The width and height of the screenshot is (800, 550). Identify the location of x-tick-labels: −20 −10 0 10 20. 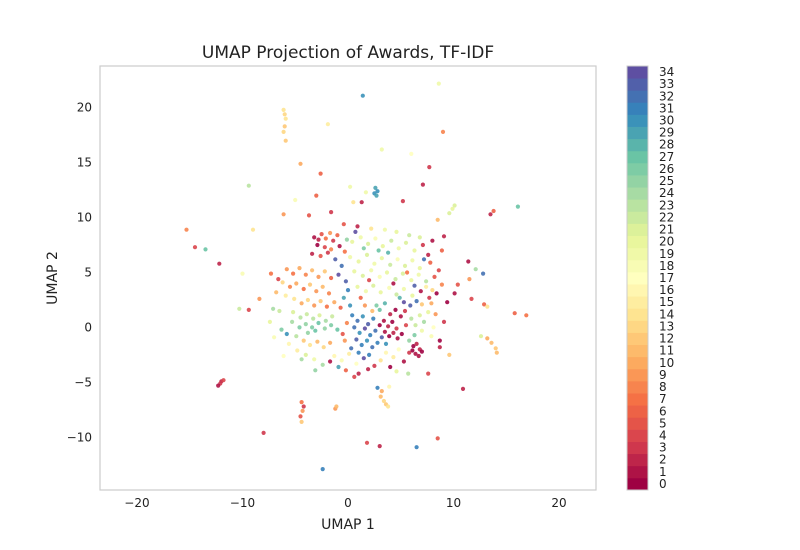
(345, 503).